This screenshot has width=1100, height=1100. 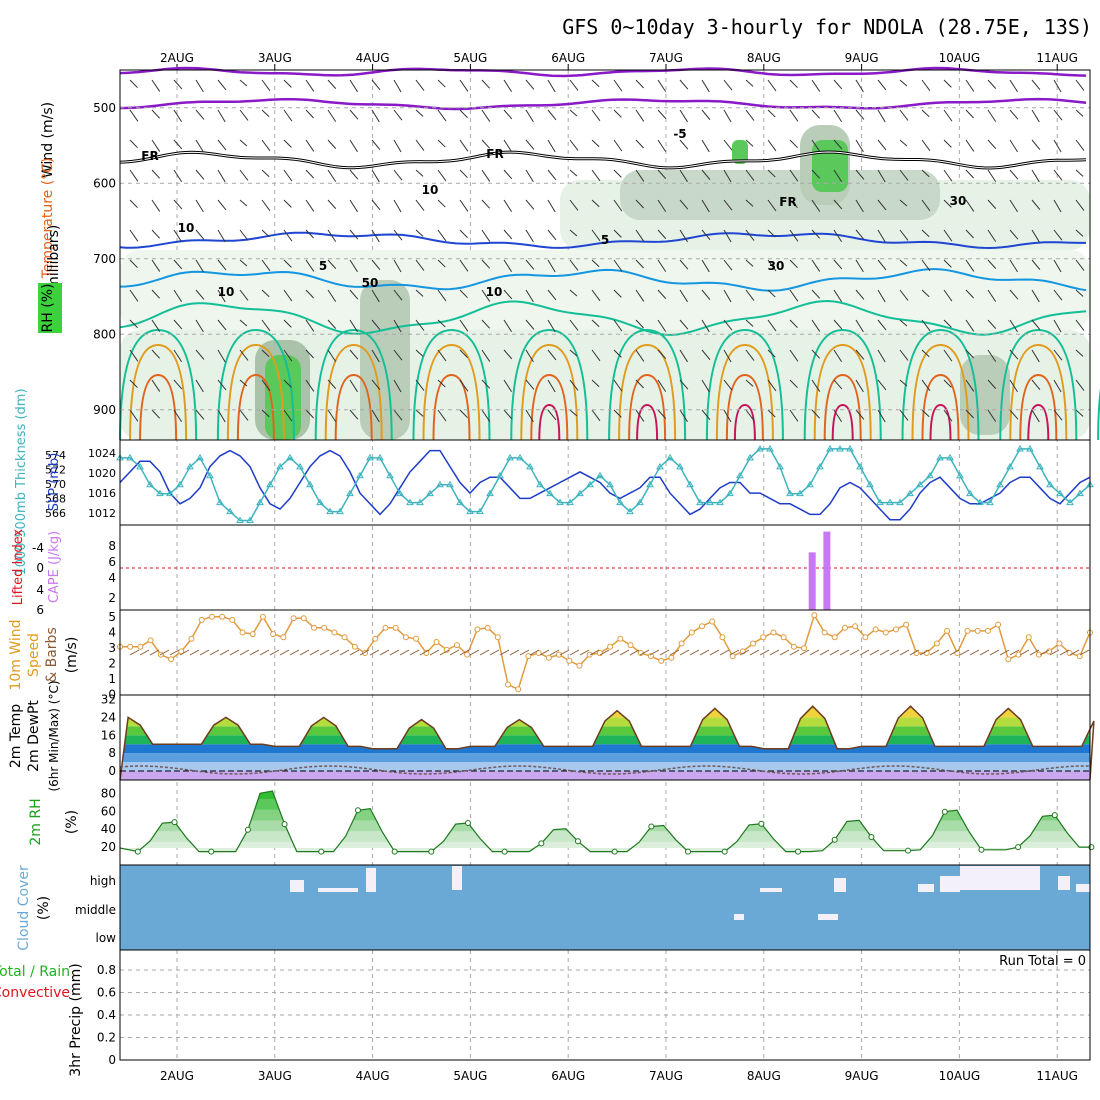 I want to click on freezing-level-contour-core, so click(x=603, y=160).